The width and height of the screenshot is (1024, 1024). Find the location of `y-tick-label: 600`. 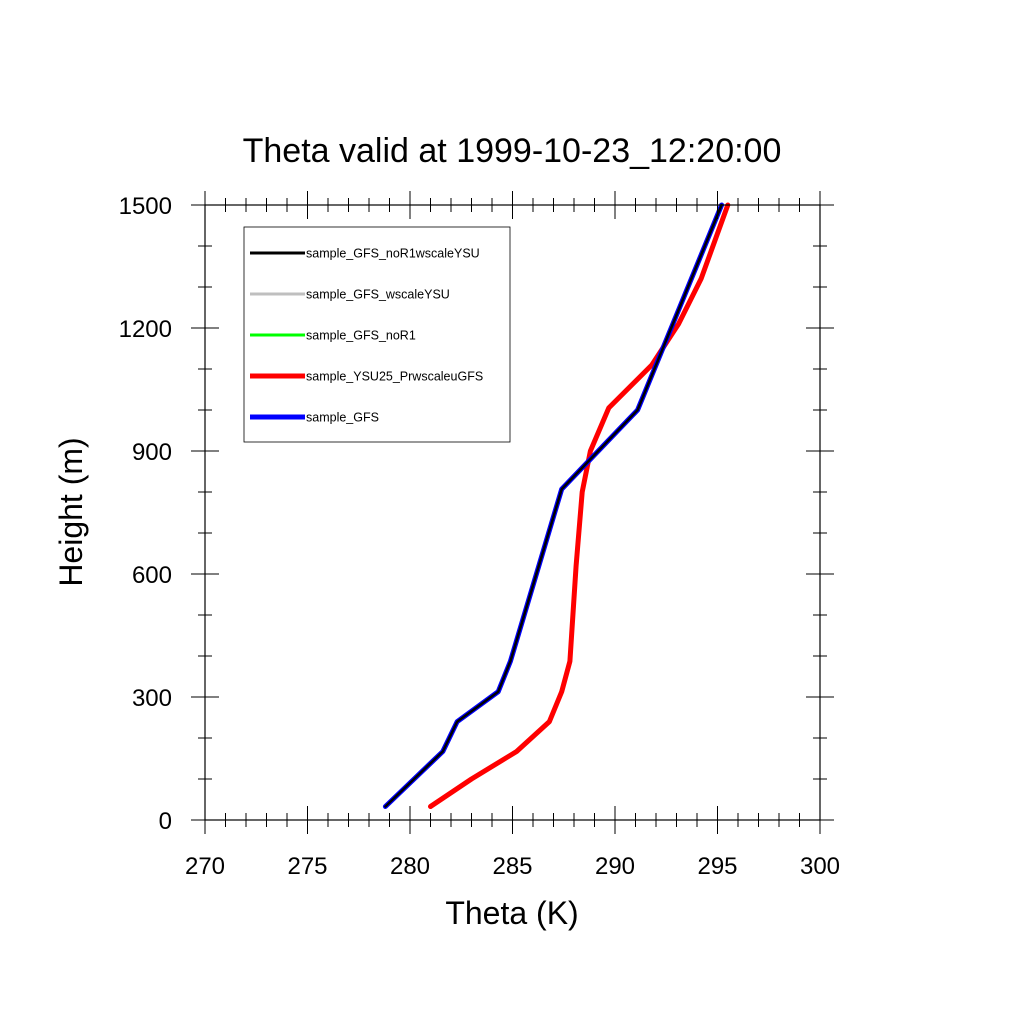

y-tick-label: 600 is located at coordinates (152, 575).